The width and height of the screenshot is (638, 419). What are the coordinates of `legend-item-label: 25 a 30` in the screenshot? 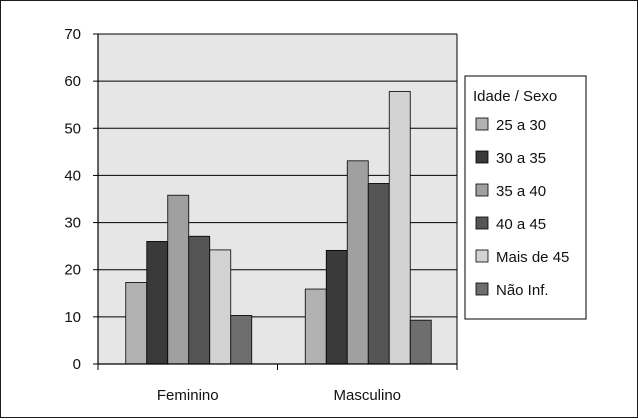 It's located at (521, 125).